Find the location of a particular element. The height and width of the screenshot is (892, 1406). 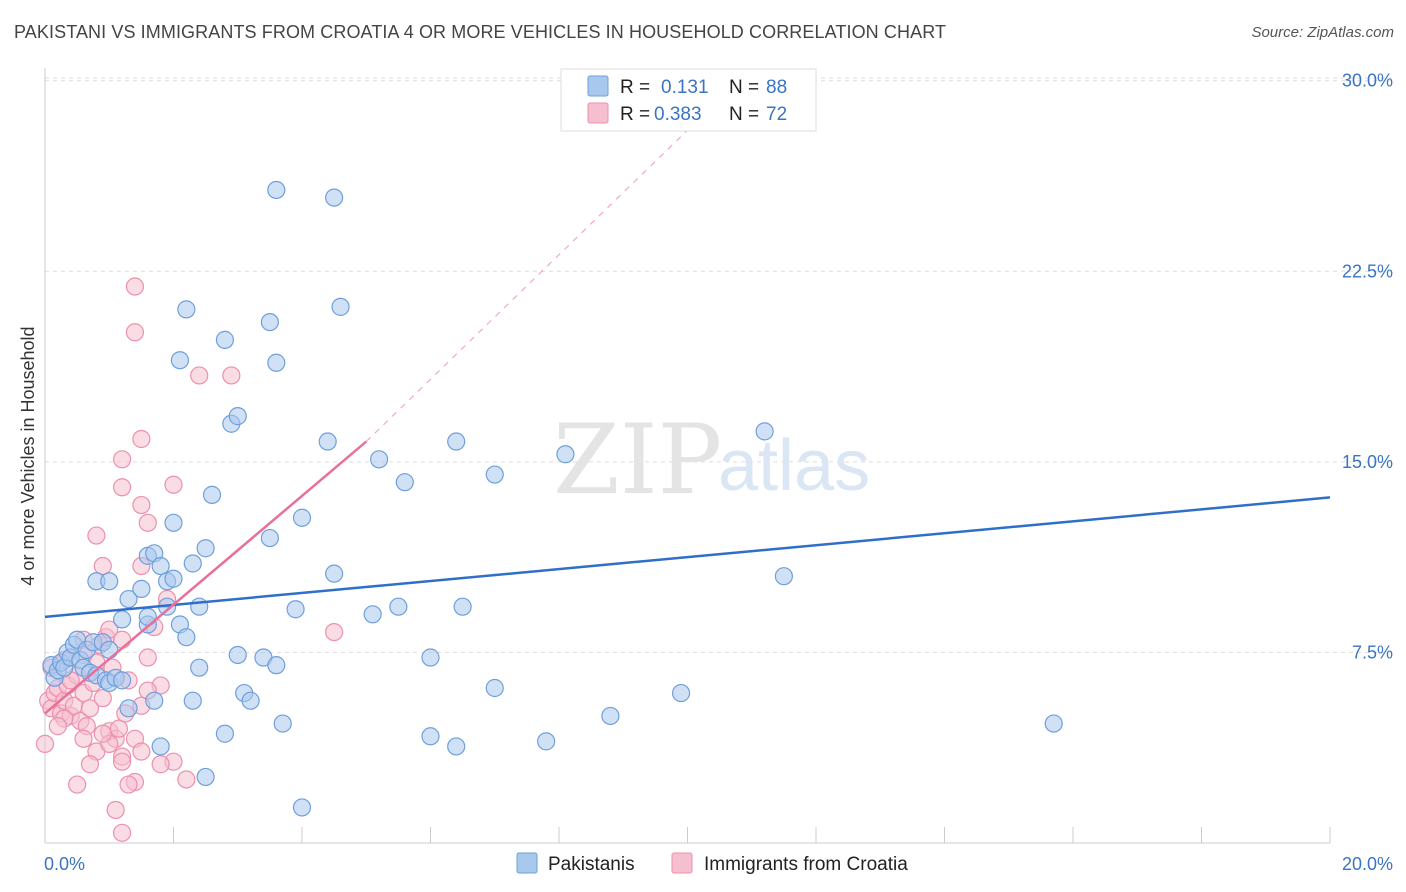

y-tick-label: 15.0% is located at coordinates (1367, 462).